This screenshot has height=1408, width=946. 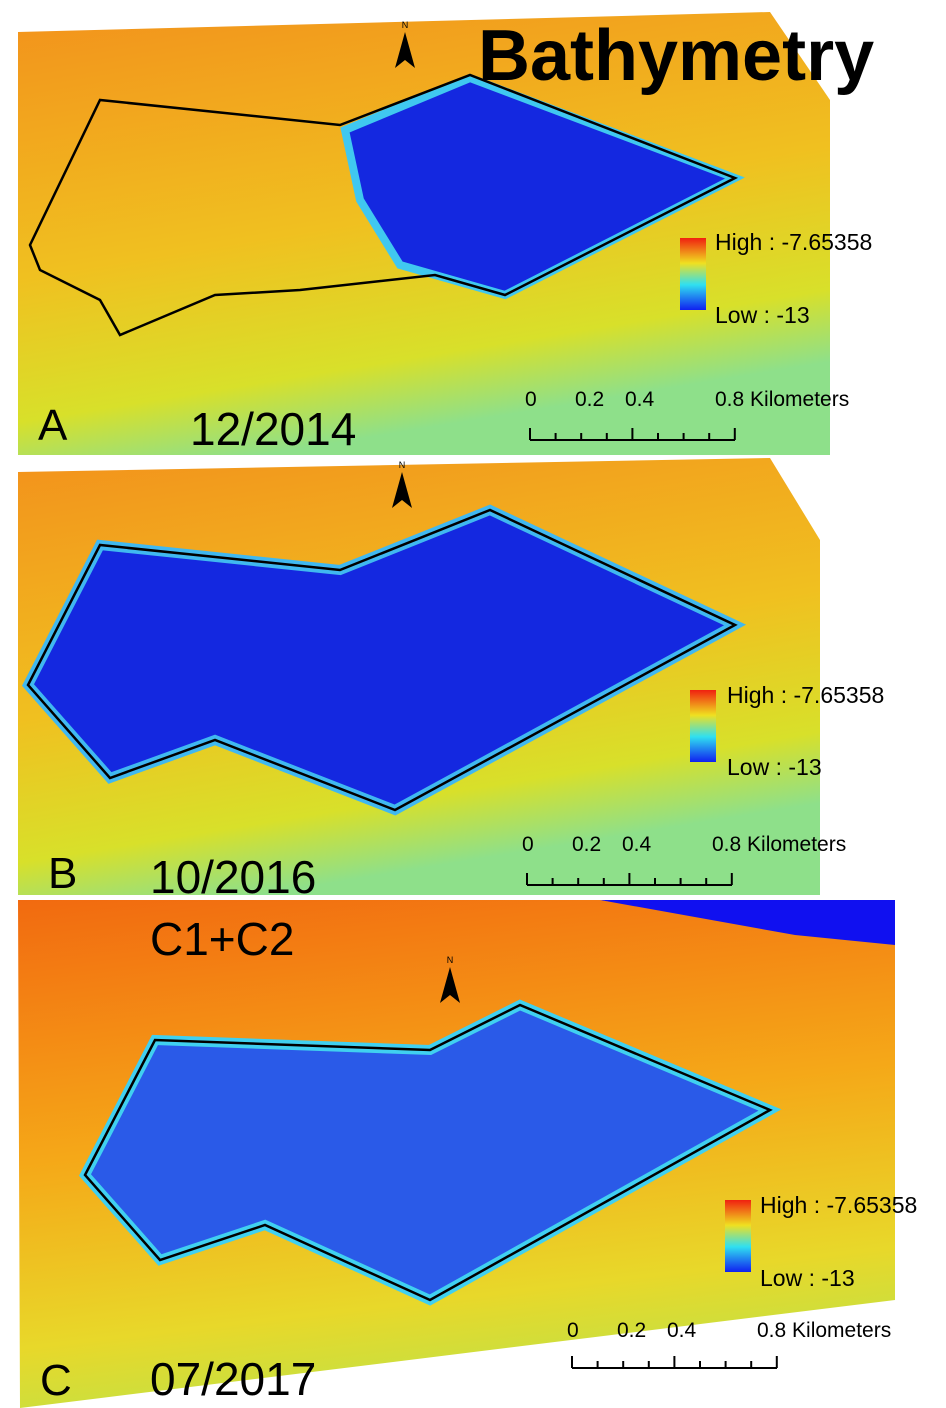 What do you see at coordinates (676, 56) in the screenshot?
I see `title: Bathymetry` at bounding box center [676, 56].